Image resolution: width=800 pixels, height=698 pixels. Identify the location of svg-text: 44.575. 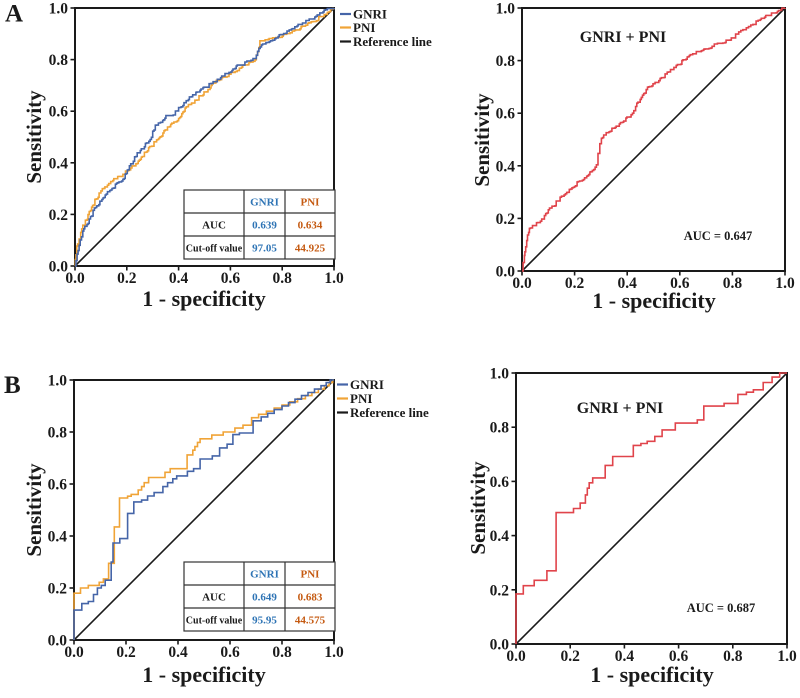
(310, 621).